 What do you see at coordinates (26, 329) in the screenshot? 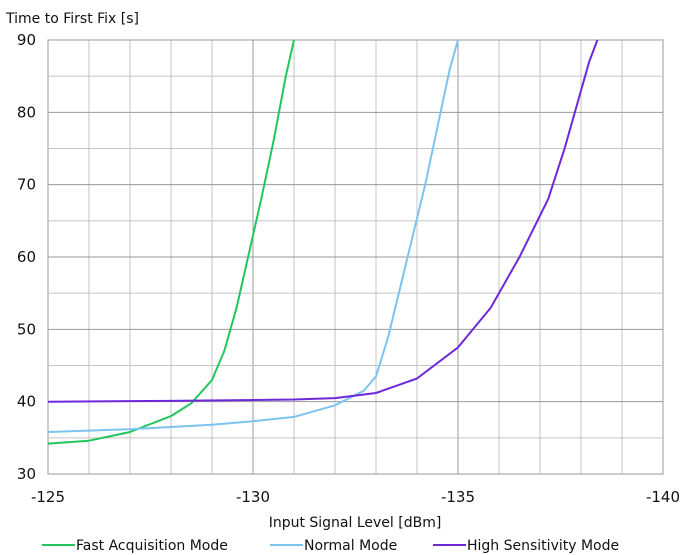
I see `y-tick-label: 50` at bounding box center [26, 329].